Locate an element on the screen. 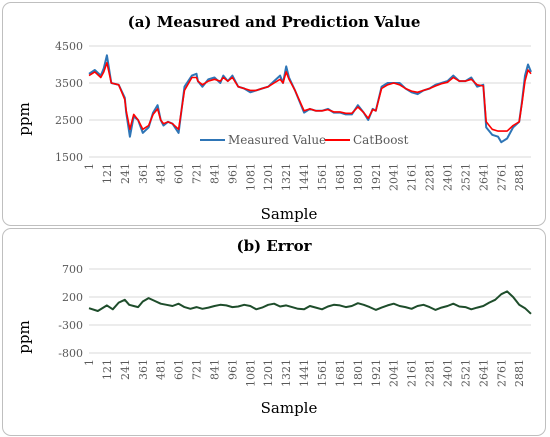  chart-a-title: (a) Measured and Prediction Value is located at coordinates (274, 22).